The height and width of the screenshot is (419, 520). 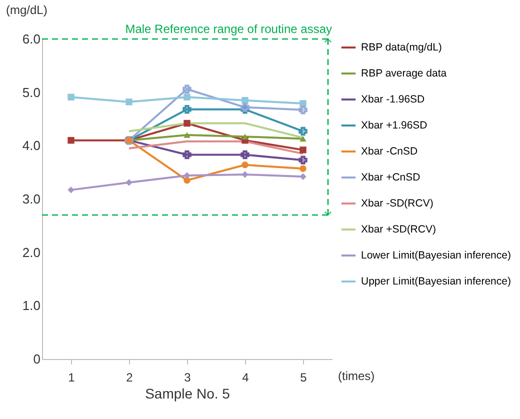 What do you see at coordinates (389, 152) in the screenshot?
I see `legend-label: Xbar -CnSD` at bounding box center [389, 152].